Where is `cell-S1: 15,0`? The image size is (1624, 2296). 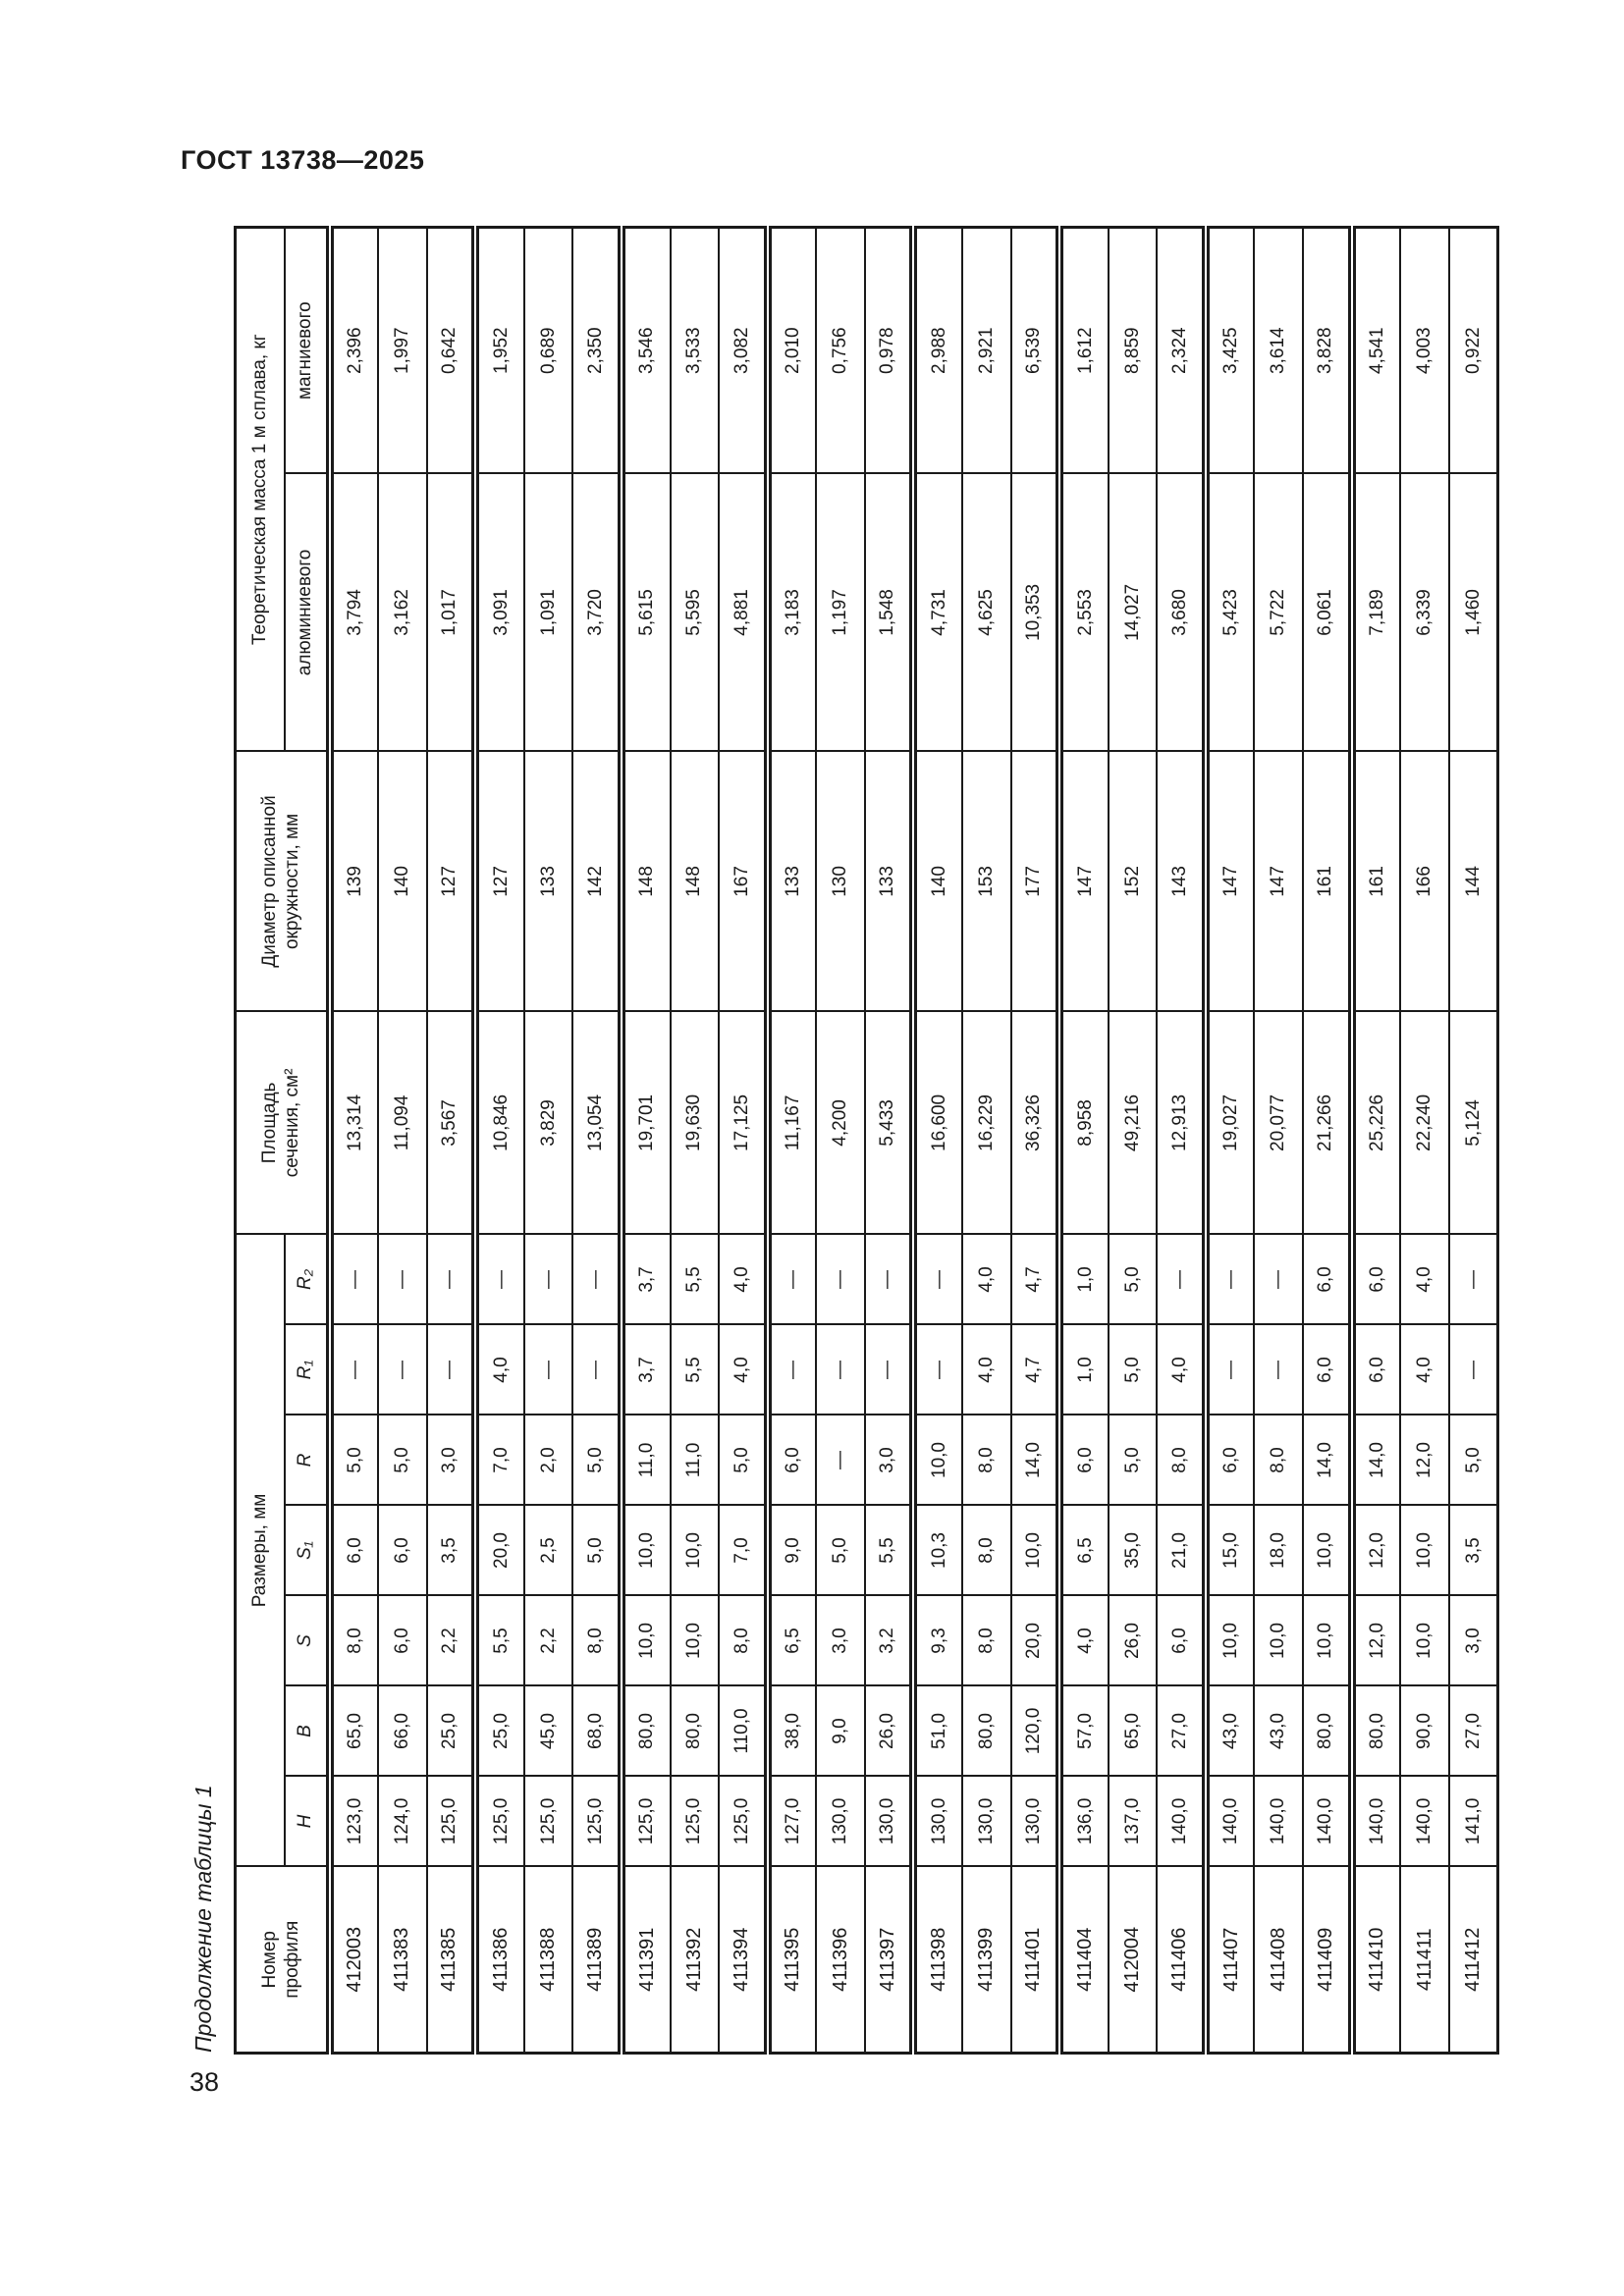 cell-S1: 15,0 is located at coordinates (1230, 1551).